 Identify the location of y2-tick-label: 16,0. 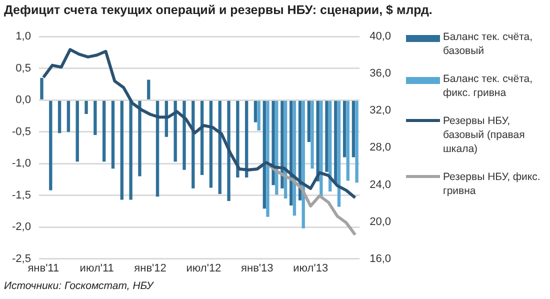
(381, 258).